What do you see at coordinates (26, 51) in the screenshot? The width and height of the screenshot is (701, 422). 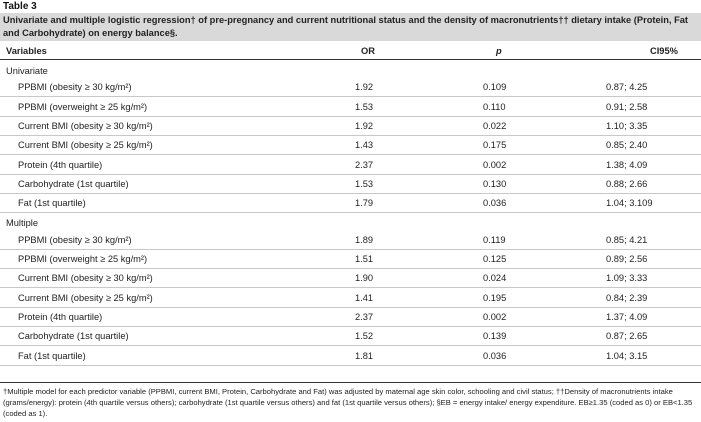 I see `header-variables: Variables` at bounding box center [26, 51].